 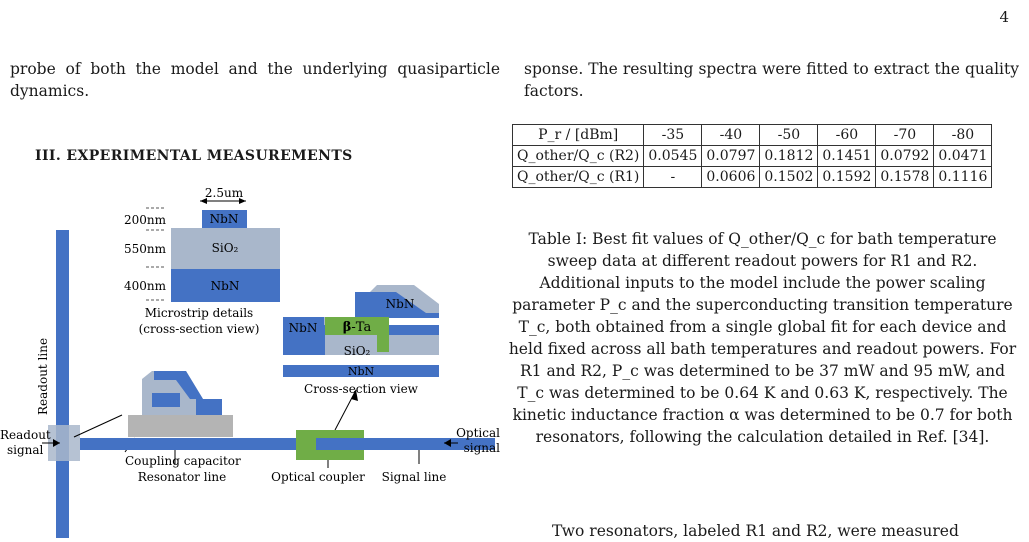 What do you see at coordinates (145, 249) in the screenshot?
I see `thickness-mid: 550nm` at bounding box center [145, 249].